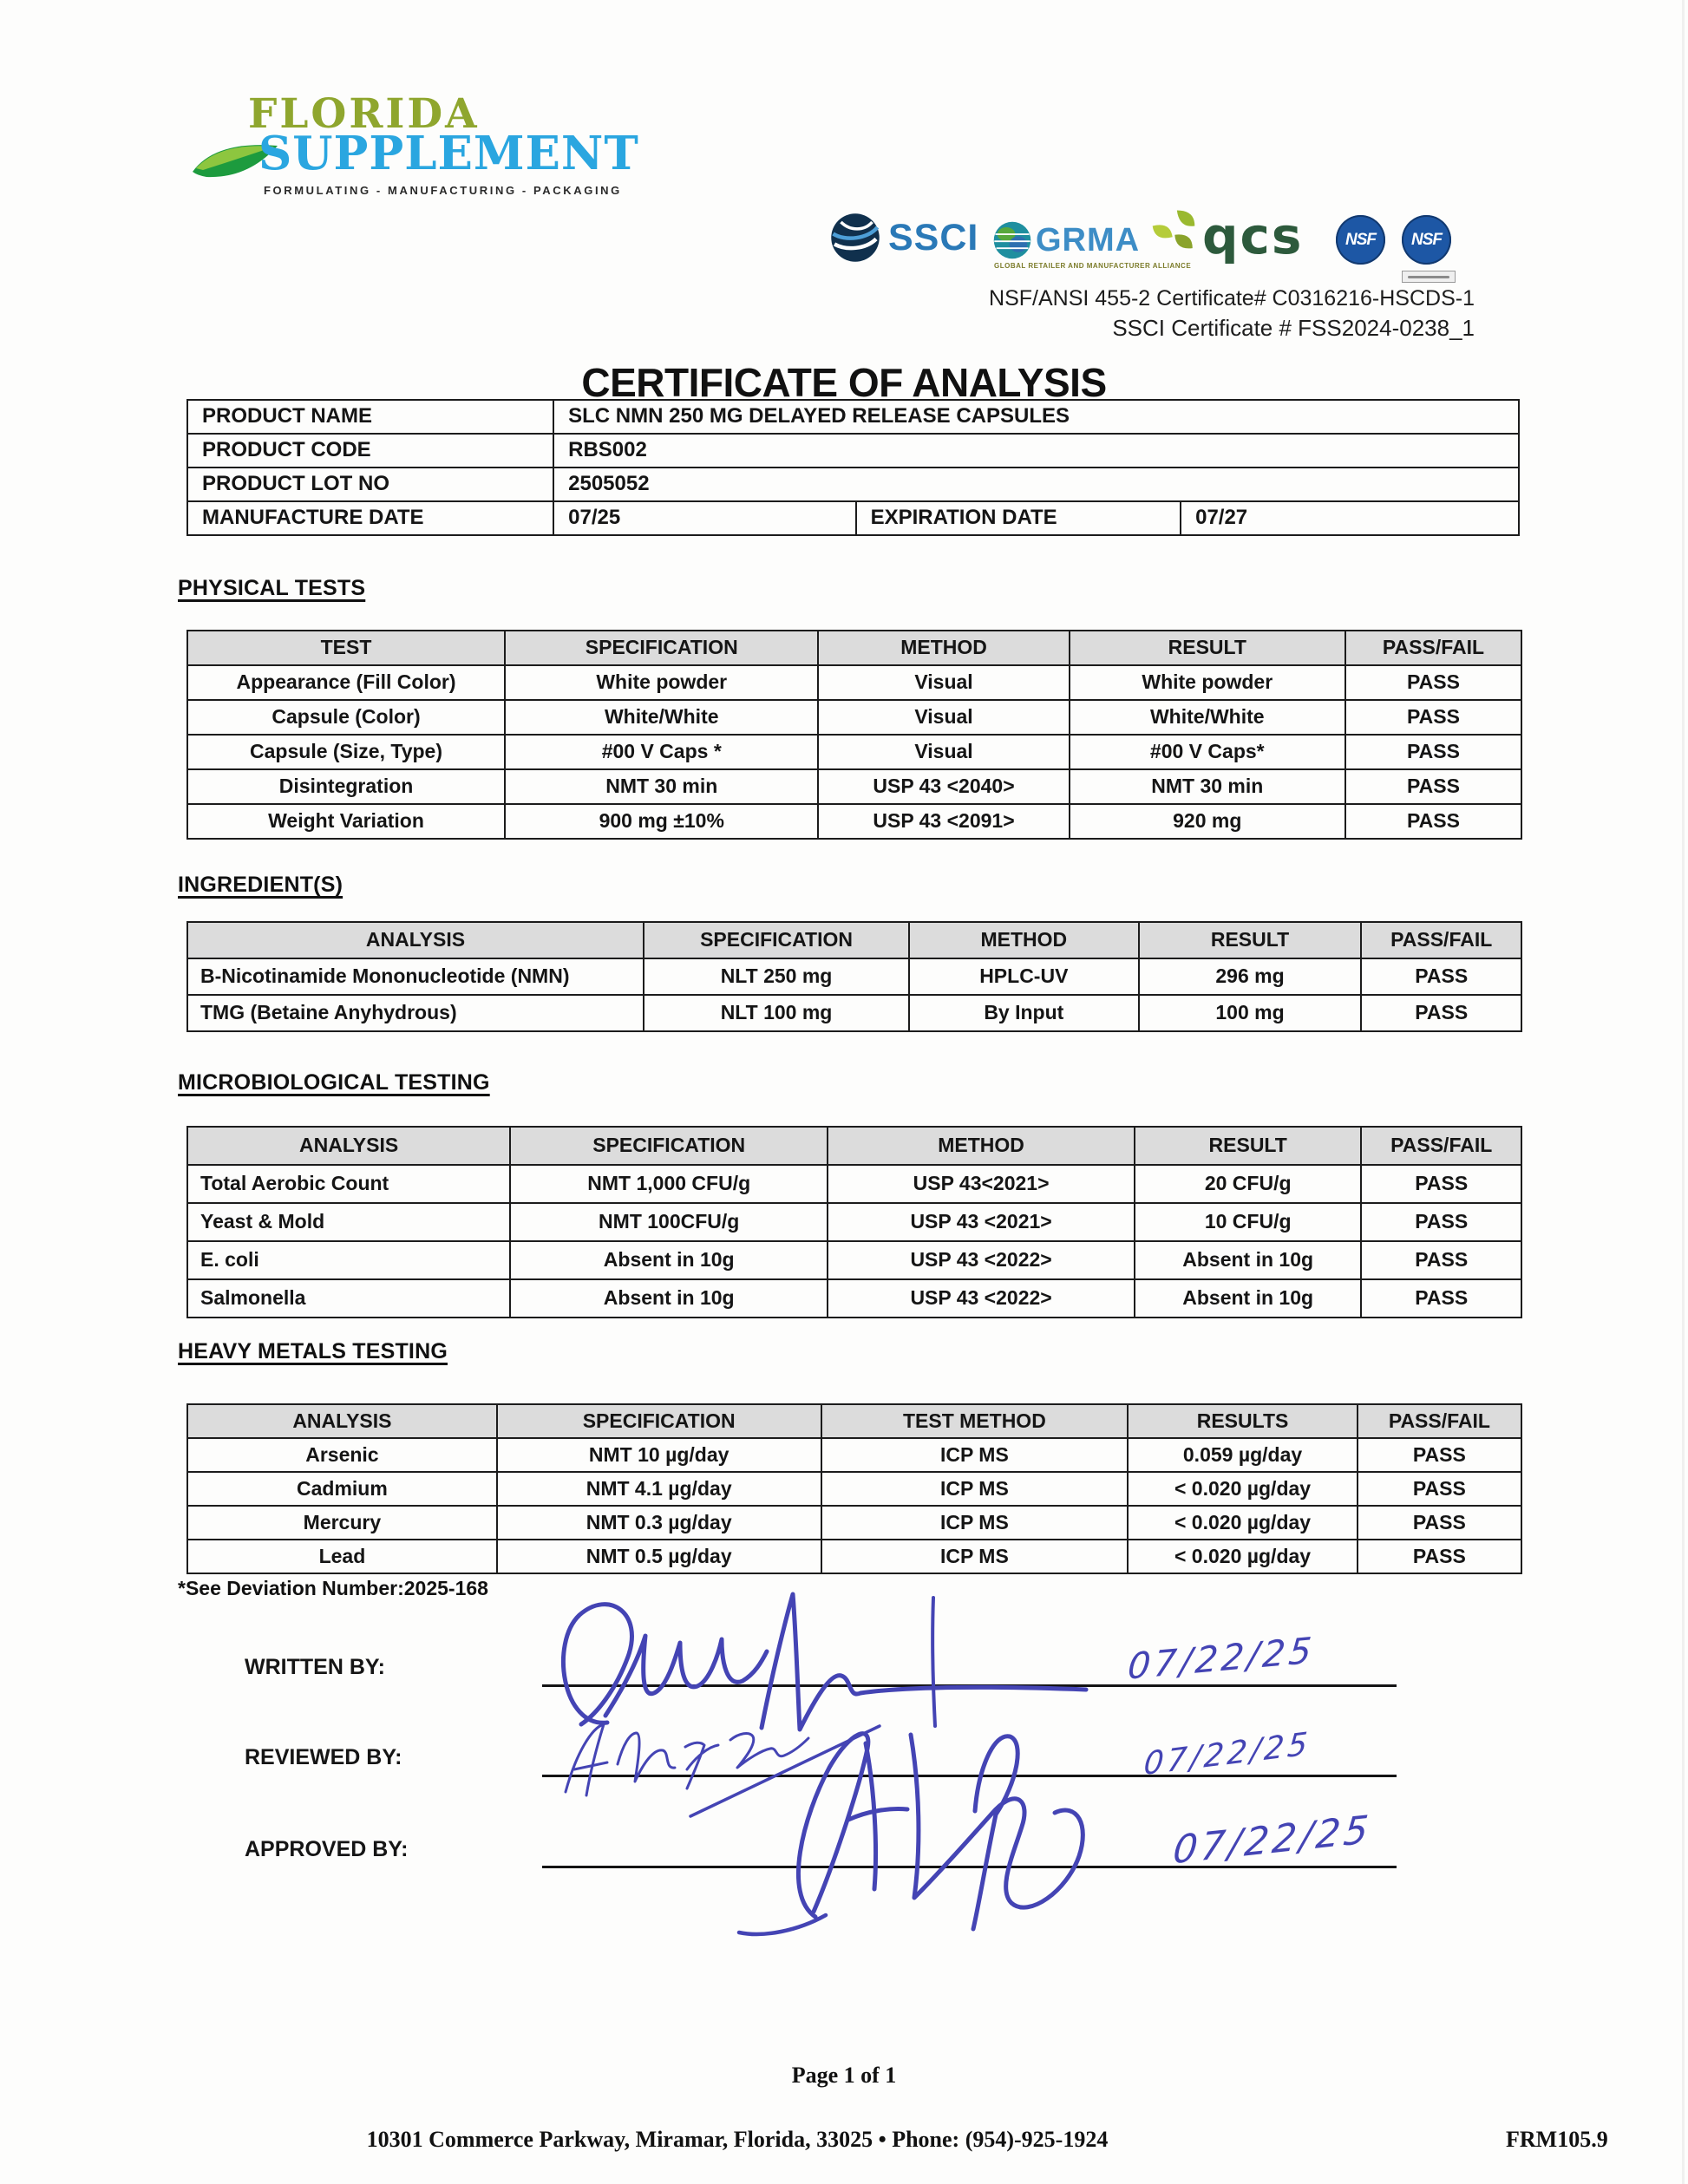 Image resolution: width=1688 pixels, height=2184 pixels. Describe the element at coordinates (981, 1184) in the screenshot. I see `cell: USP 43<2021>` at that location.